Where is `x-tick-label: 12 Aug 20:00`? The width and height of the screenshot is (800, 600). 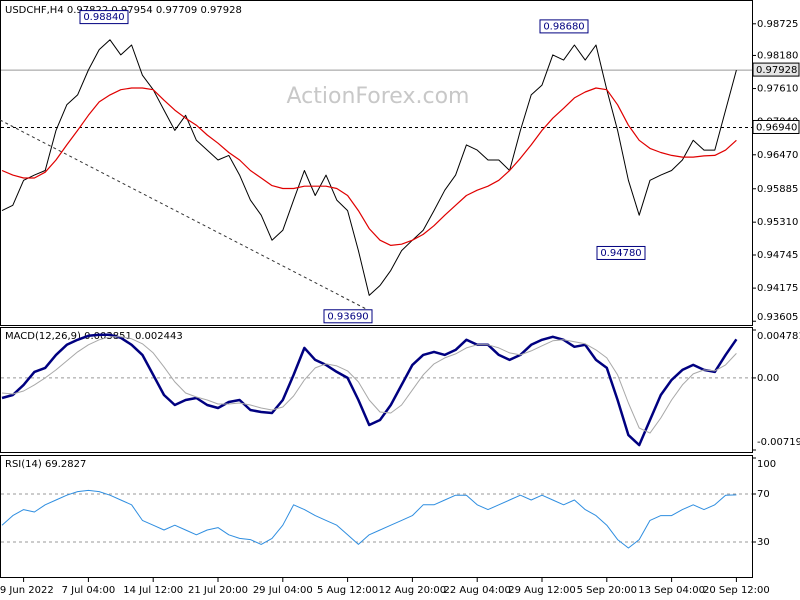
x-tick-label: 12 Aug 20:00 is located at coordinates (412, 590).